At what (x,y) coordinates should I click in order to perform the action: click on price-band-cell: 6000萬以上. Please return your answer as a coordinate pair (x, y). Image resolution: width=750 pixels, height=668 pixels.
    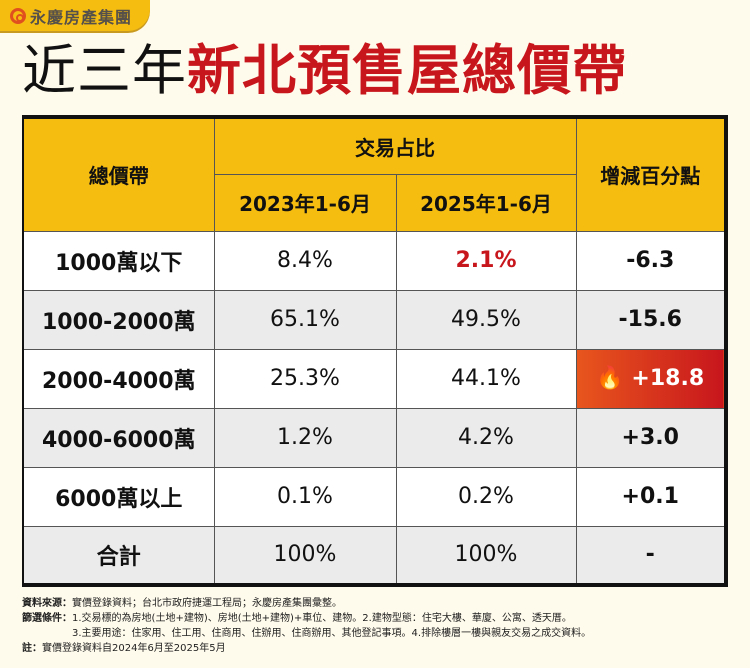
    Looking at the image, I should click on (118, 496).